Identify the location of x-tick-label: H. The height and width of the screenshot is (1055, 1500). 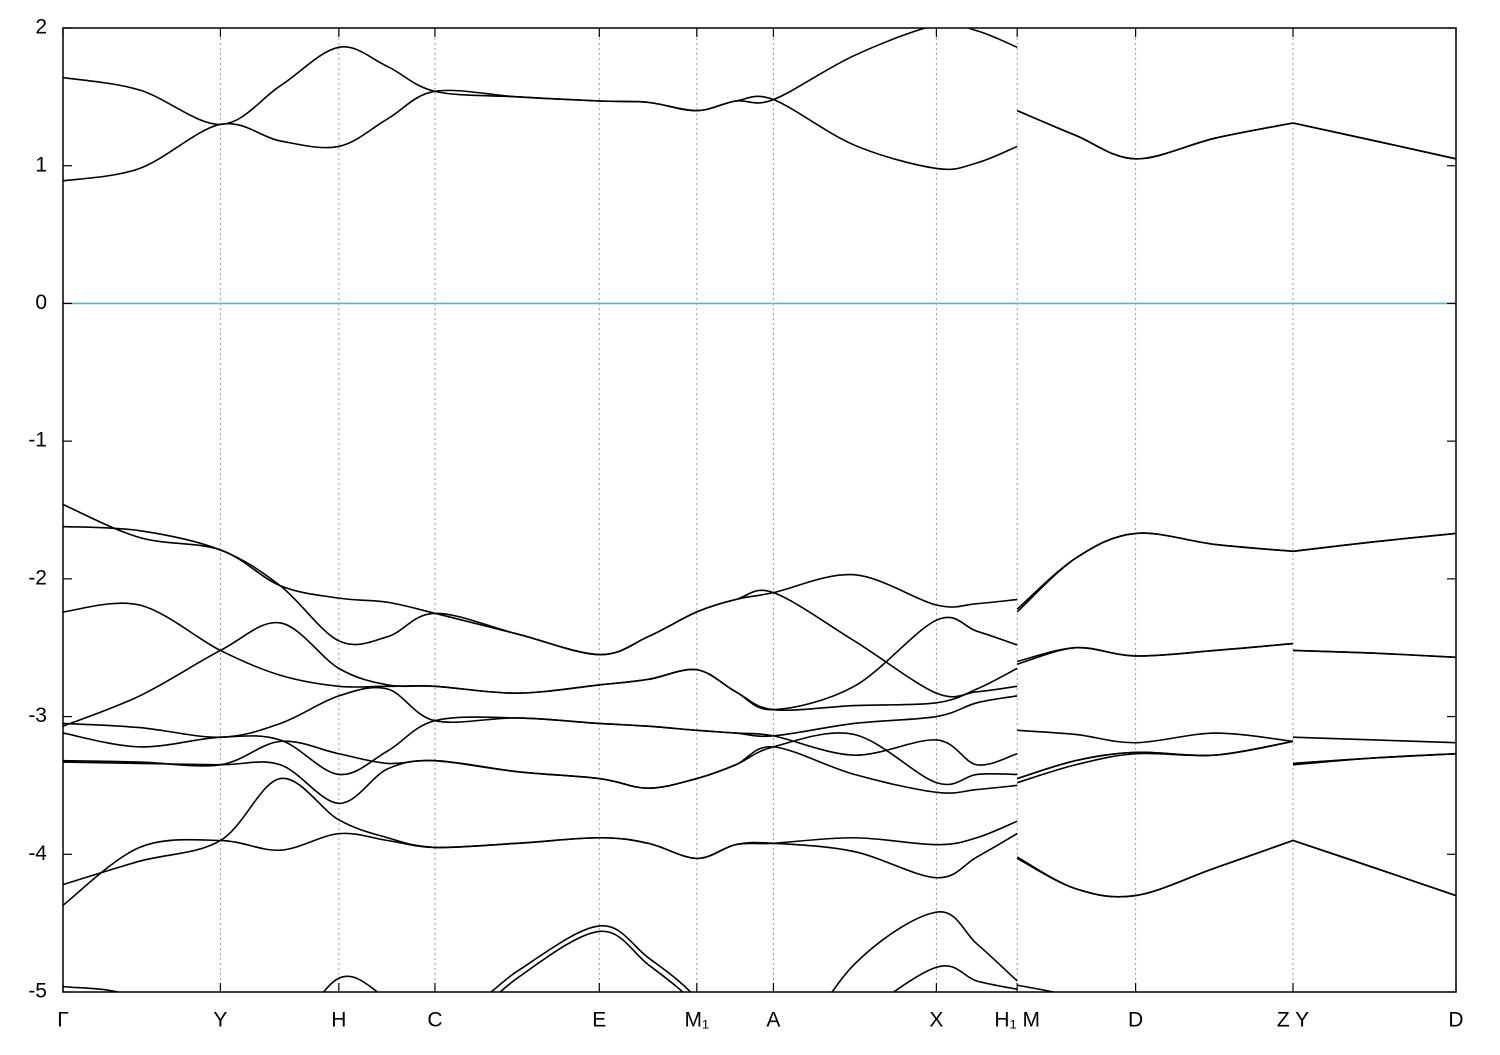
(338, 1020).